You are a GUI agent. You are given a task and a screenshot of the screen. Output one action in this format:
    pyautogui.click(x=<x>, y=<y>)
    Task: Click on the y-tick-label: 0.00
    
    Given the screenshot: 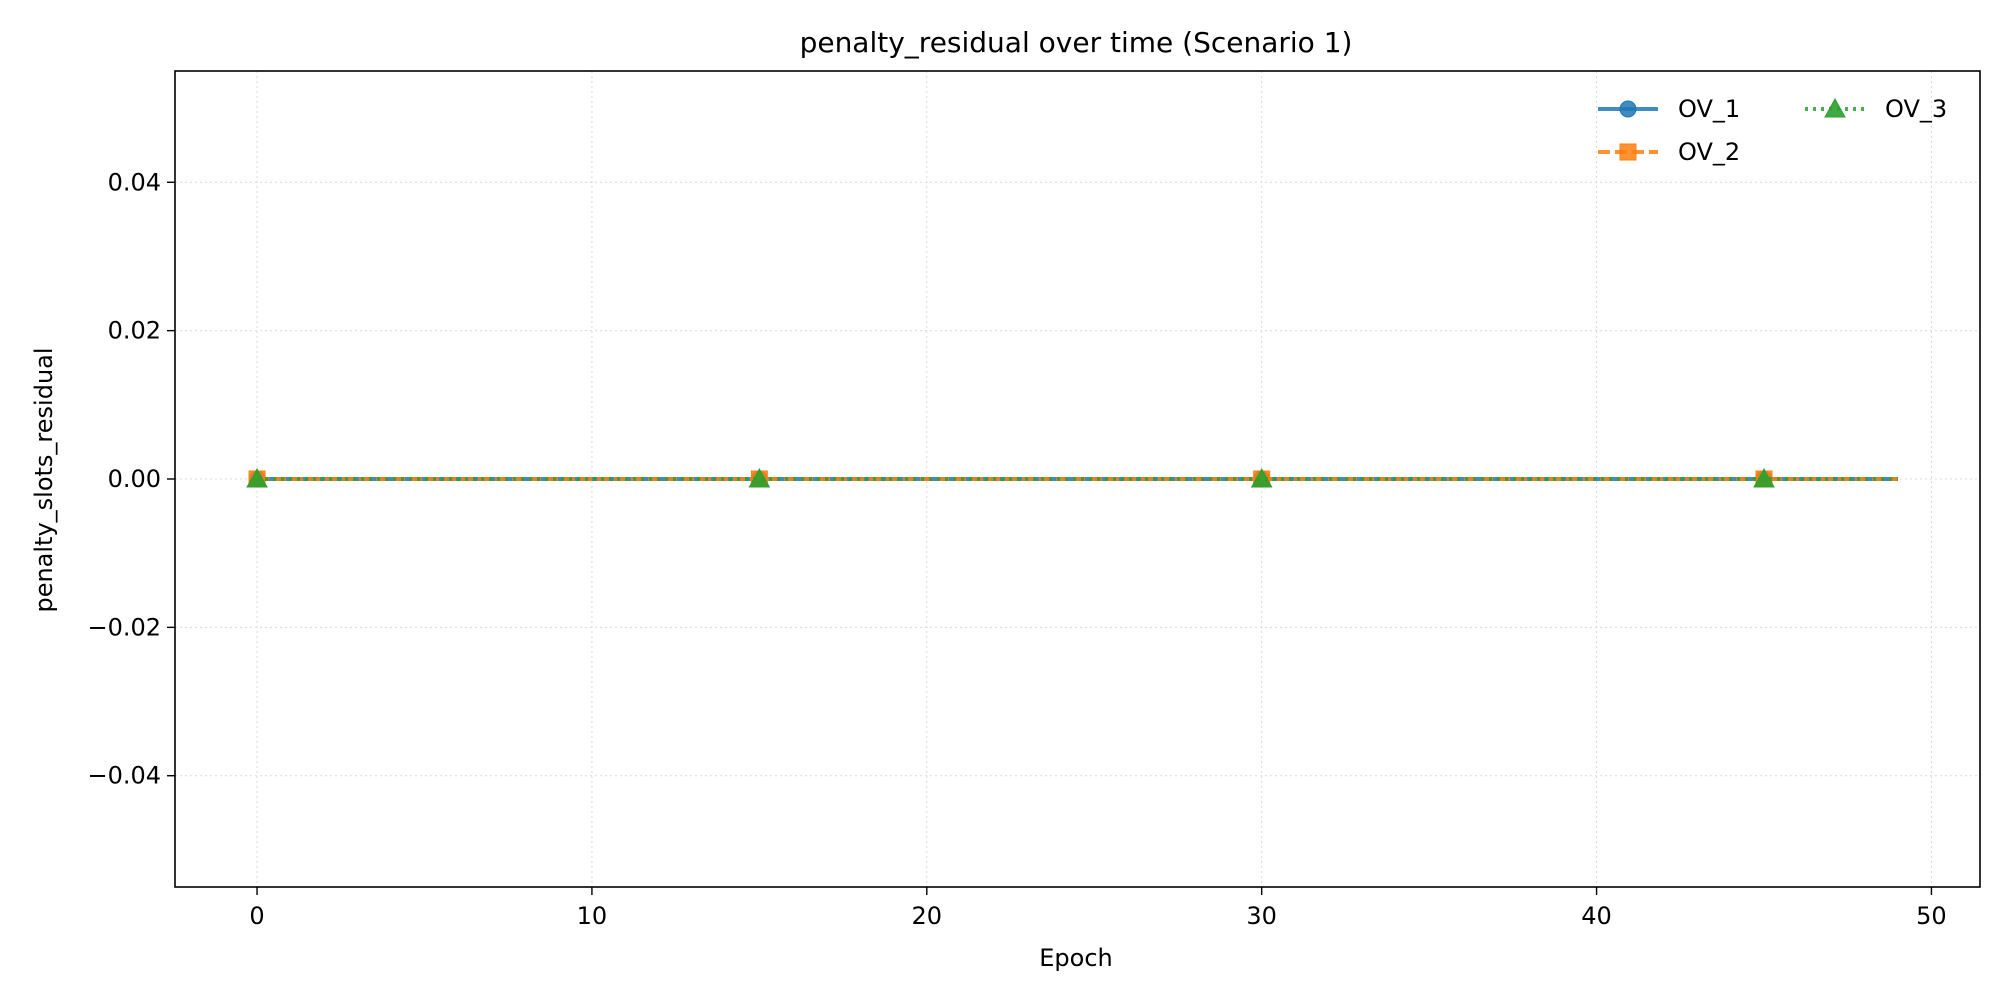 What is the action you would take?
    pyautogui.click(x=134, y=479)
    